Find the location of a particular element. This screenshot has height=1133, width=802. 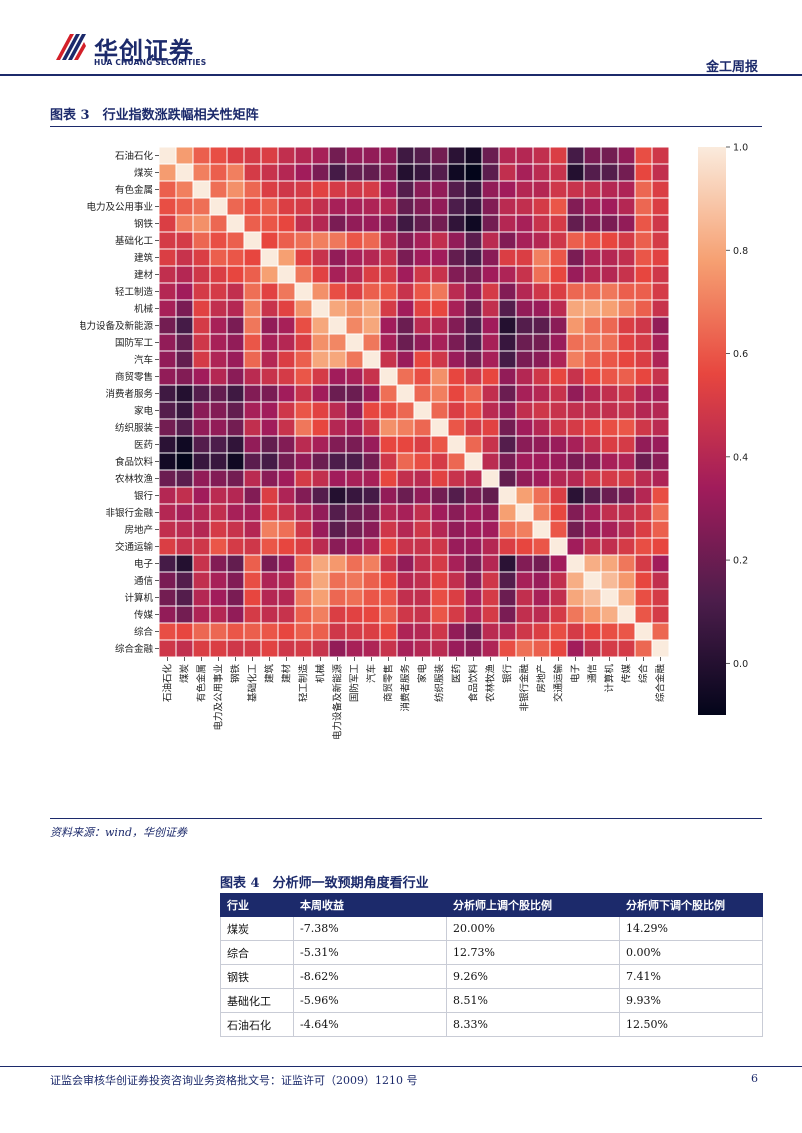

header-upgrade-ratio: 分析师上调个股比例 is located at coordinates (533, 905).